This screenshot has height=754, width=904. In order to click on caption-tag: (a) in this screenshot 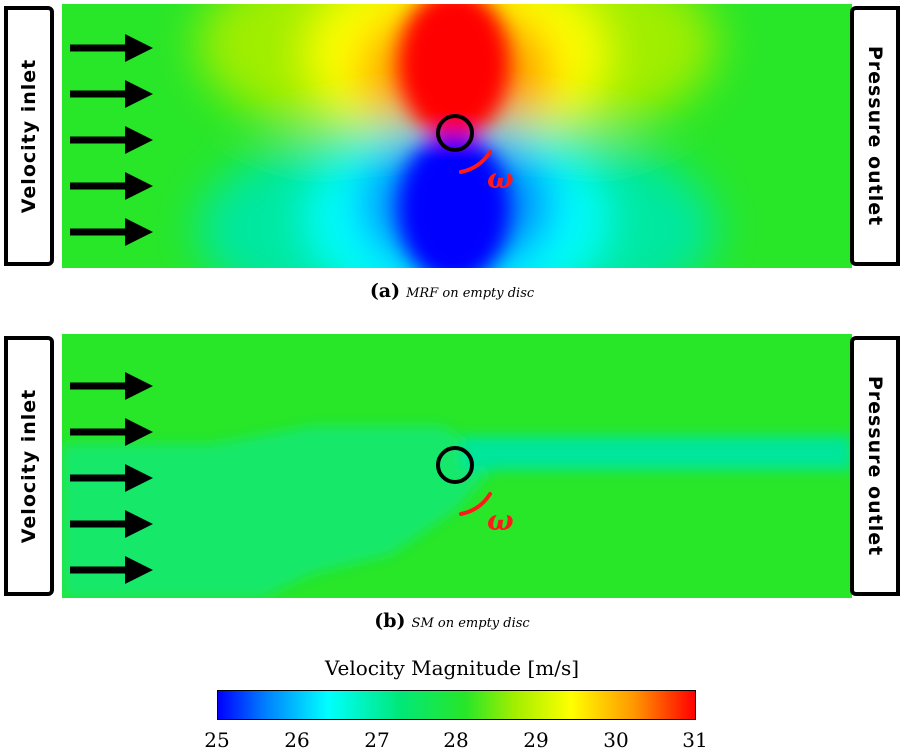, I will do `click(385, 291)`.